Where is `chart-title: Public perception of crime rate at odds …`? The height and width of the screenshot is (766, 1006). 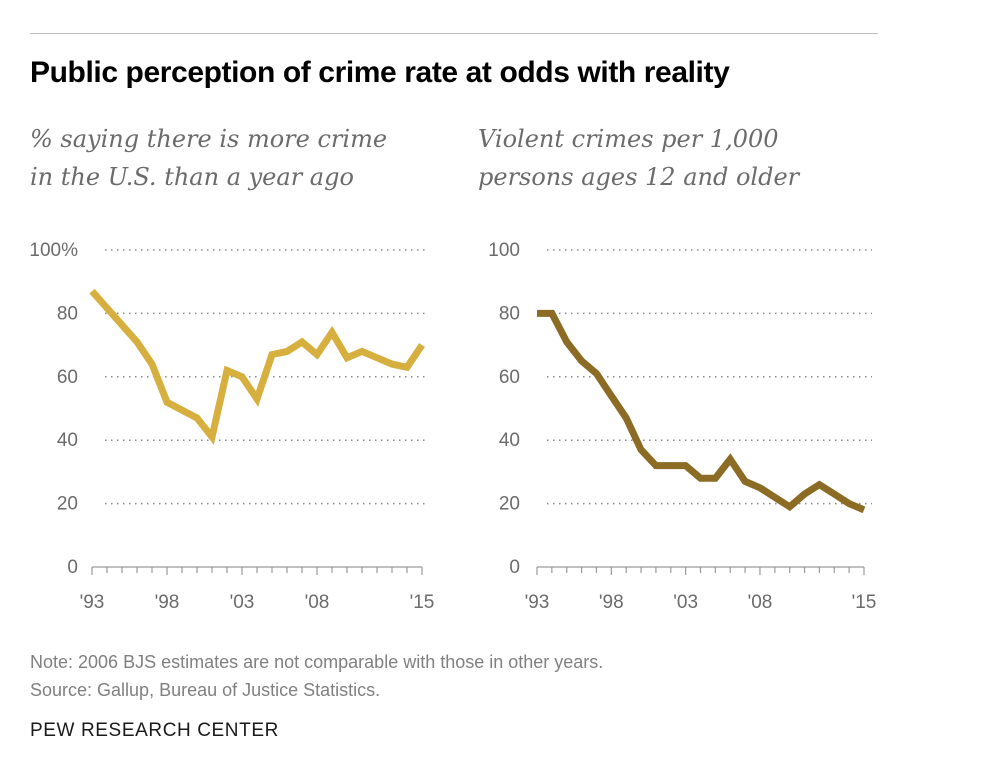
chart-title: Public perception of crime rate at odds … is located at coordinates (380, 72).